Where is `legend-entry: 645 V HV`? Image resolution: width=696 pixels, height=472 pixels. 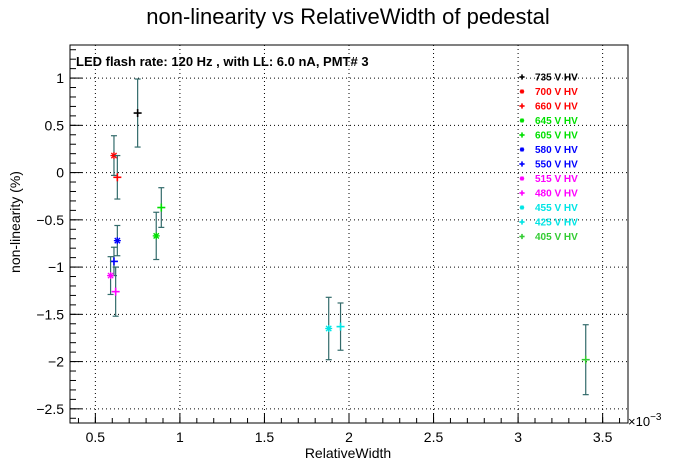 legend-entry: 645 V HV is located at coordinates (548, 121).